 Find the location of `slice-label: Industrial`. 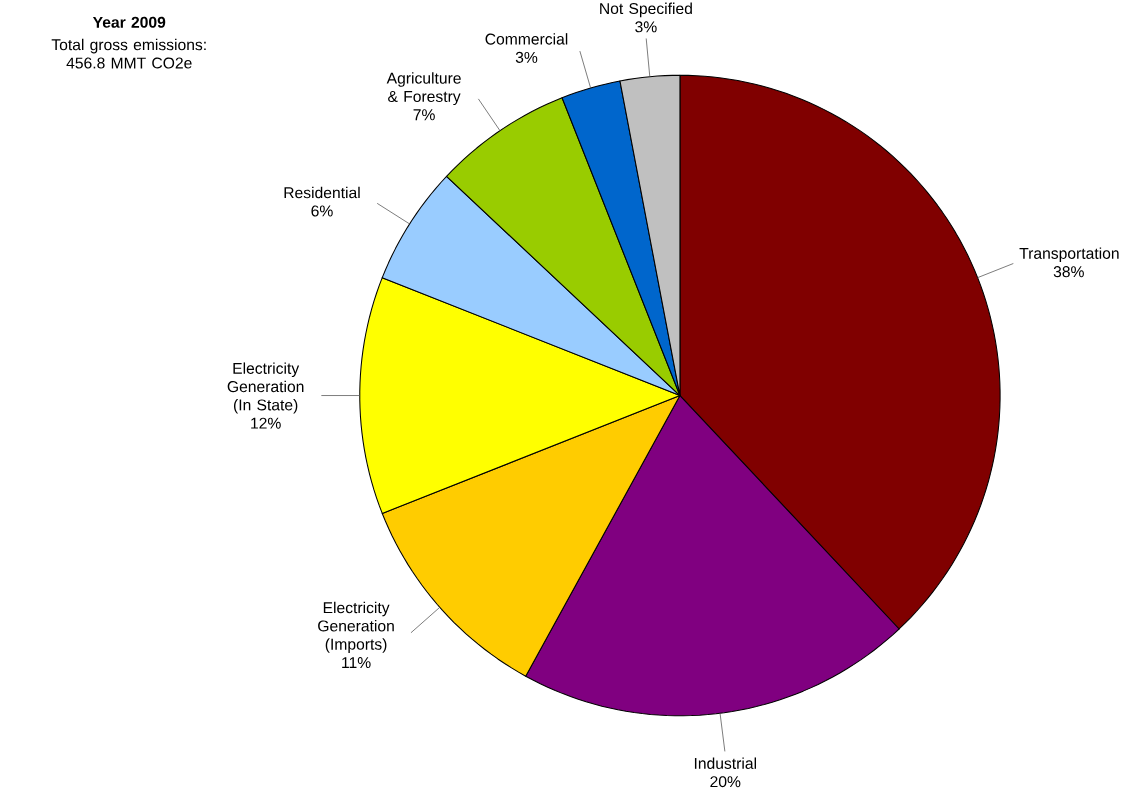

slice-label: Industrial is located at coordinates (725, 763).